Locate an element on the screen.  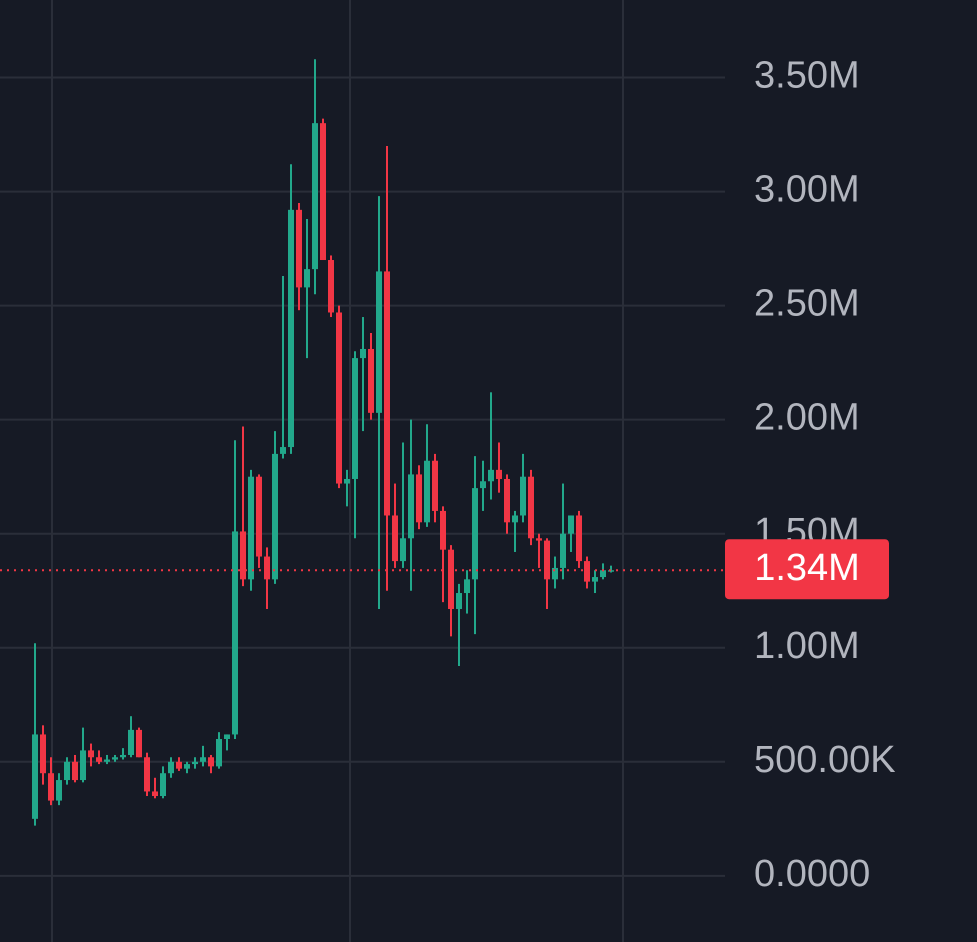
last-price-tag is located at coordinates (807, 569).